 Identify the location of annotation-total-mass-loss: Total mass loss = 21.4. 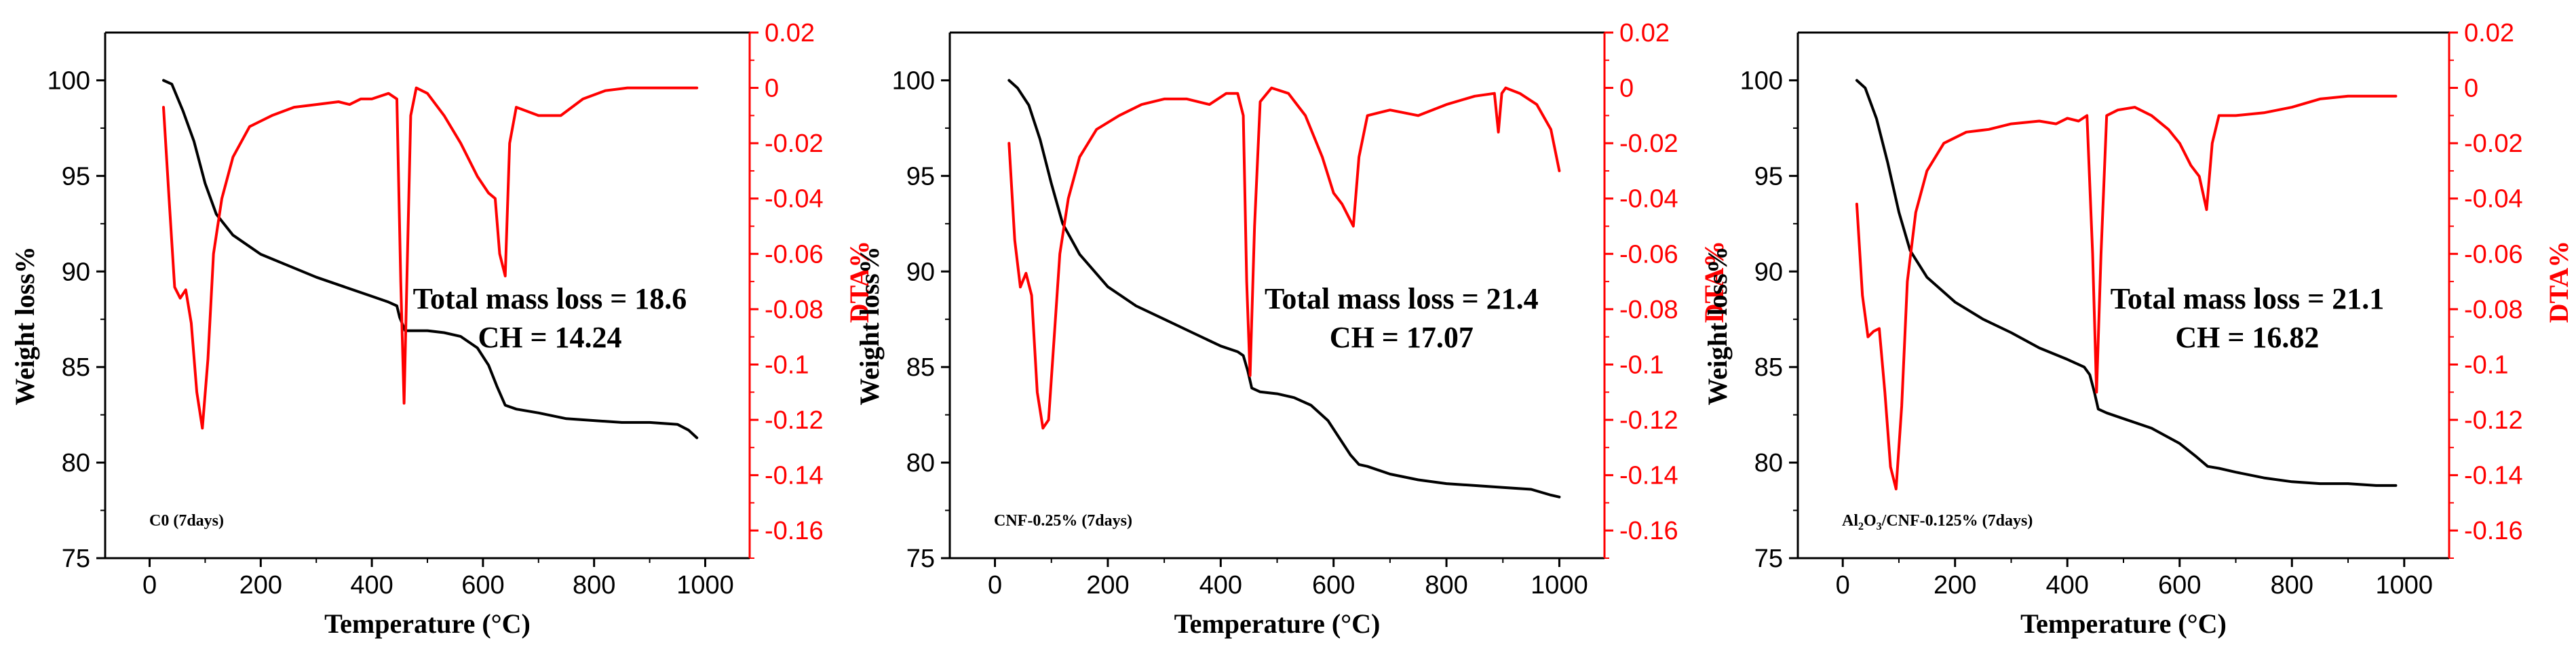
(1402, 298).